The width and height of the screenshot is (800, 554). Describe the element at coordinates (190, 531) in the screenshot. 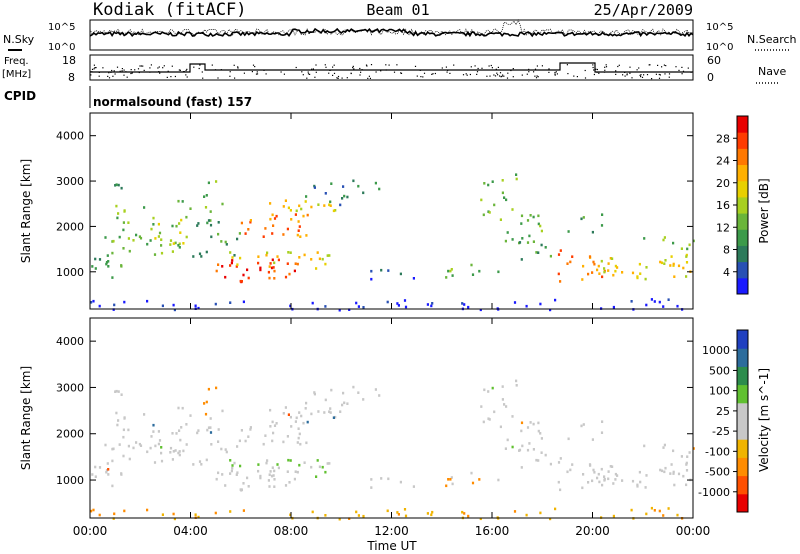

I see `x-tick-label: 04:00` at that location.